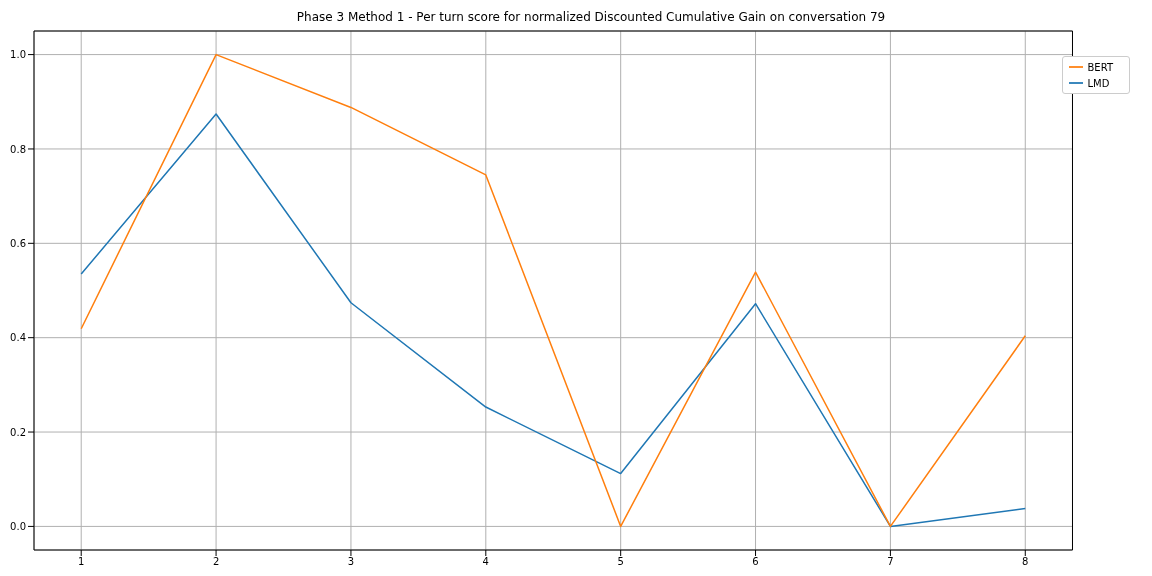  Describe the element at coordinates (485, 562) in the screenshot. I see `x-tick-label: 4` at that location.